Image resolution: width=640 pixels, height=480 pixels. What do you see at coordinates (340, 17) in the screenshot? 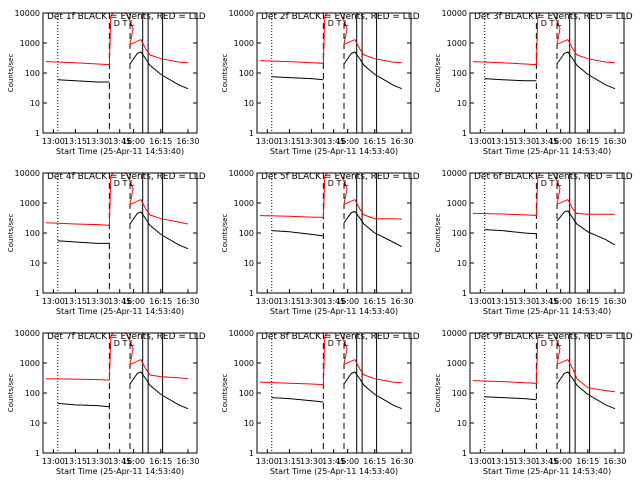
I see `chart-title: Det 2f BLACK = Events, RED = LLD` at bounding box center [340, 17].